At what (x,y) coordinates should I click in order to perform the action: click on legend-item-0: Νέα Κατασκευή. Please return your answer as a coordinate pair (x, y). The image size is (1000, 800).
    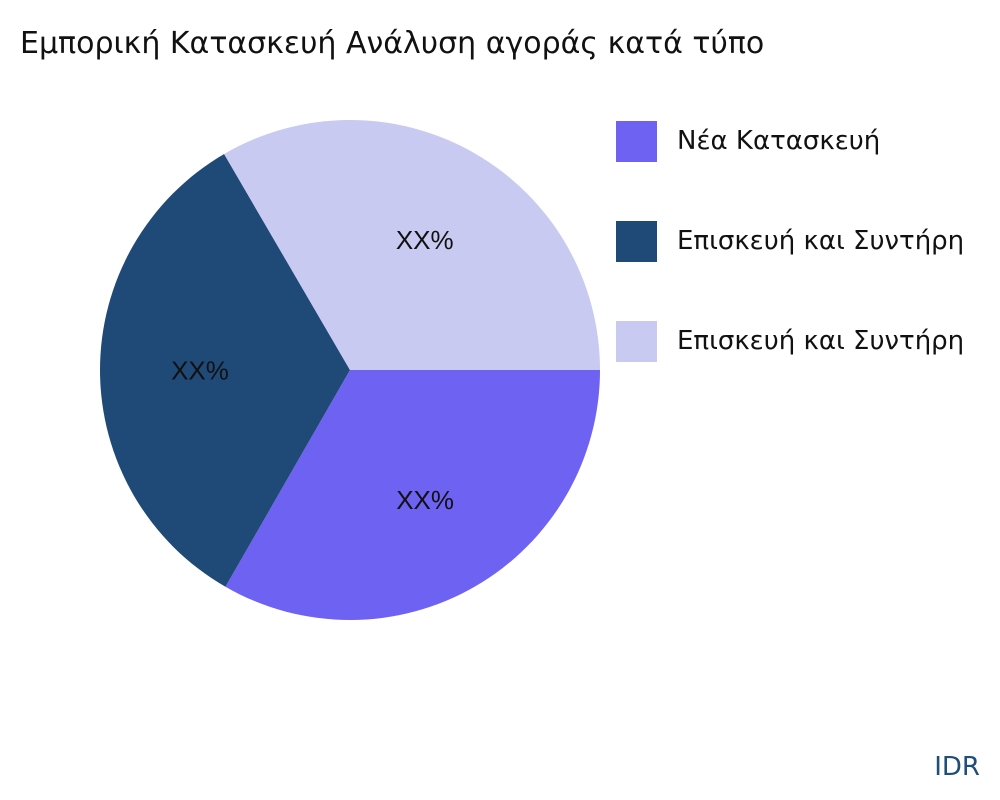
    Looking at the image, I should click on (748, 141).